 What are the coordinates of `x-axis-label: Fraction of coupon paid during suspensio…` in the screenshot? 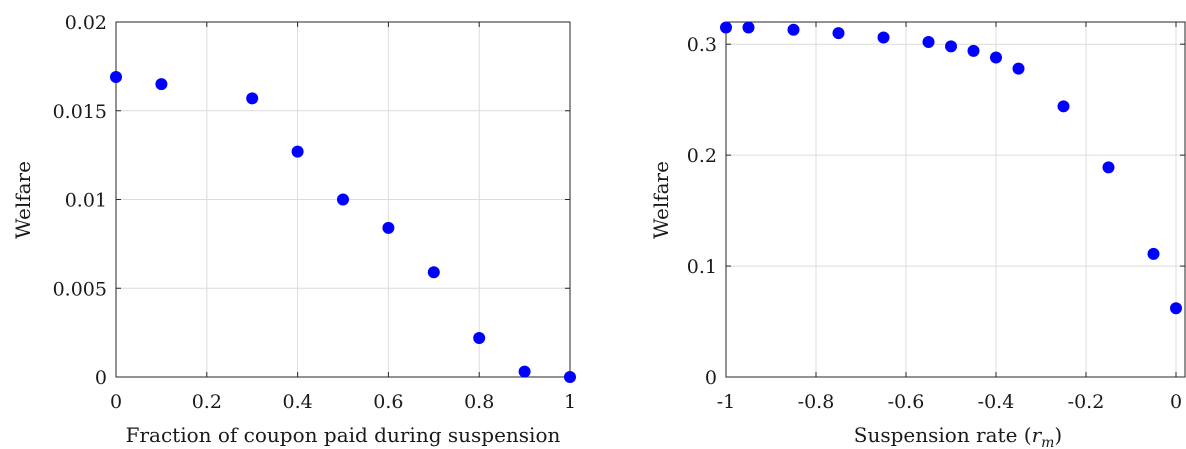 It's located at (343, 435).